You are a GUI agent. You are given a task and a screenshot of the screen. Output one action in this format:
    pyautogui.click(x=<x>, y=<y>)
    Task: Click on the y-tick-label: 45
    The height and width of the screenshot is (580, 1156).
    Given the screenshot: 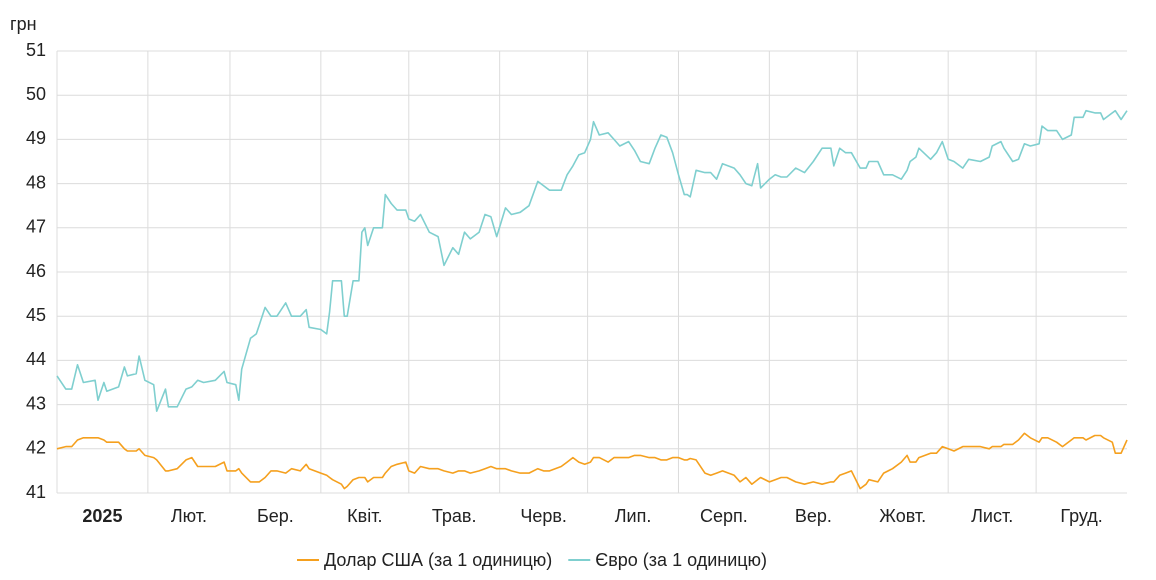 What is the action you would take?
    pyautogui.click(x=36, y=315)
    